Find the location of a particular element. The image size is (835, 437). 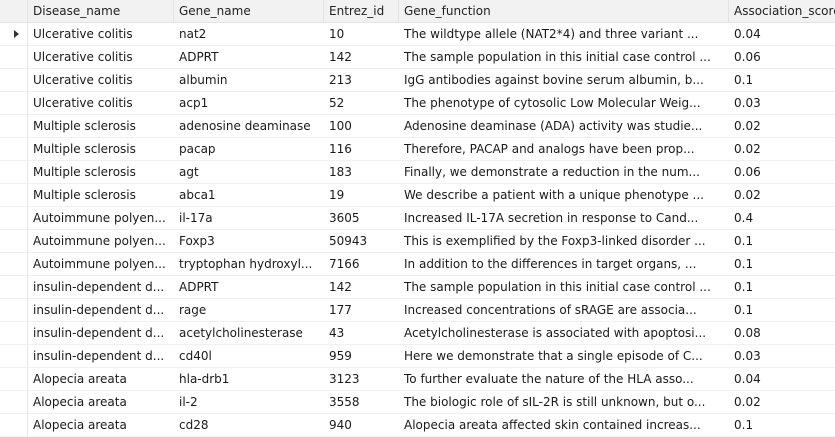

cell-gene-name: Foxp3 is located at coordinates (197, 241).